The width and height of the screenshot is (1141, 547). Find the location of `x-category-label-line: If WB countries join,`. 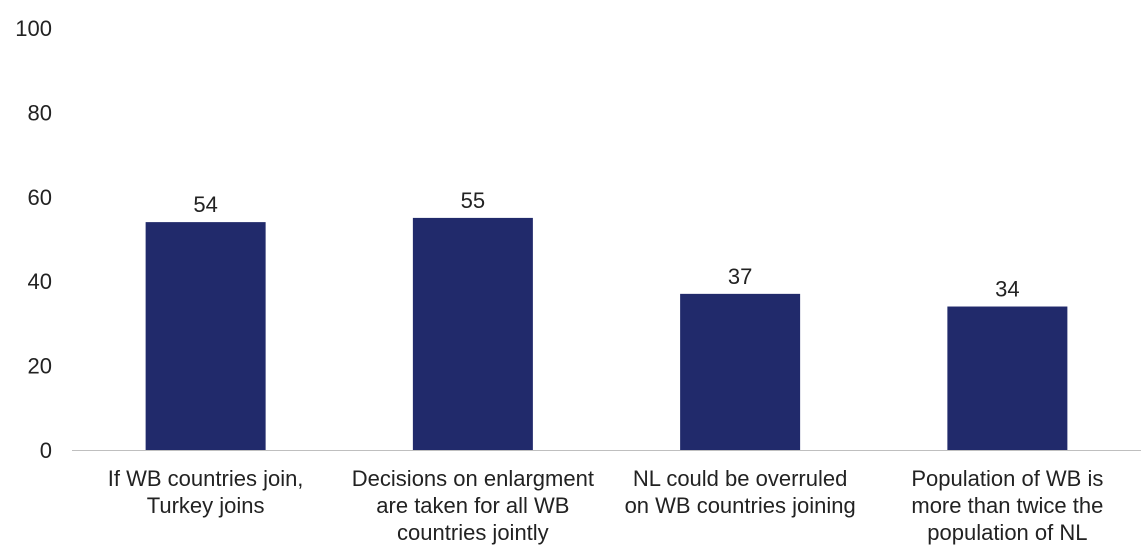

x-category-label-line: If WB countries join, is located at coordinates (206, 478).